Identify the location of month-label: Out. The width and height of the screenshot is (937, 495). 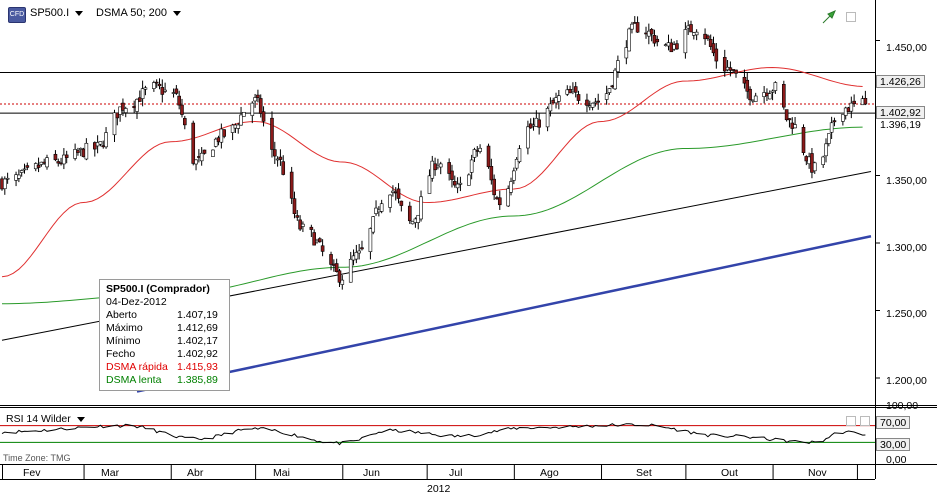
(729, 473).